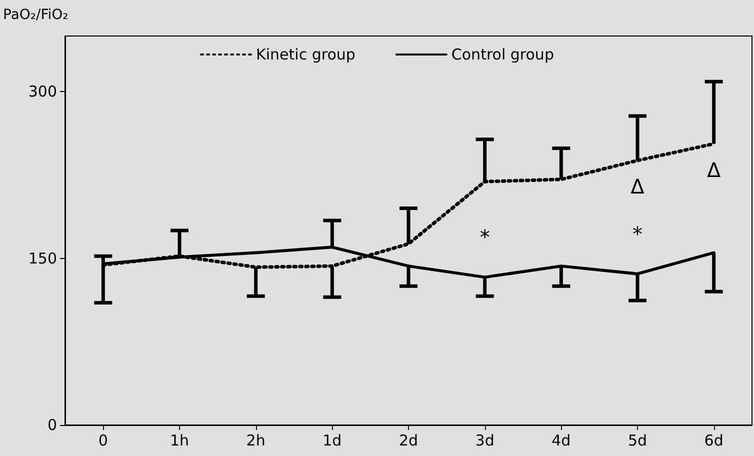 Image resolution: width=754 pixels, height=456 pixels. Describe the element at coordinates (42, 258) in the screenshot. I see `y-tick-label: 150` at that location.